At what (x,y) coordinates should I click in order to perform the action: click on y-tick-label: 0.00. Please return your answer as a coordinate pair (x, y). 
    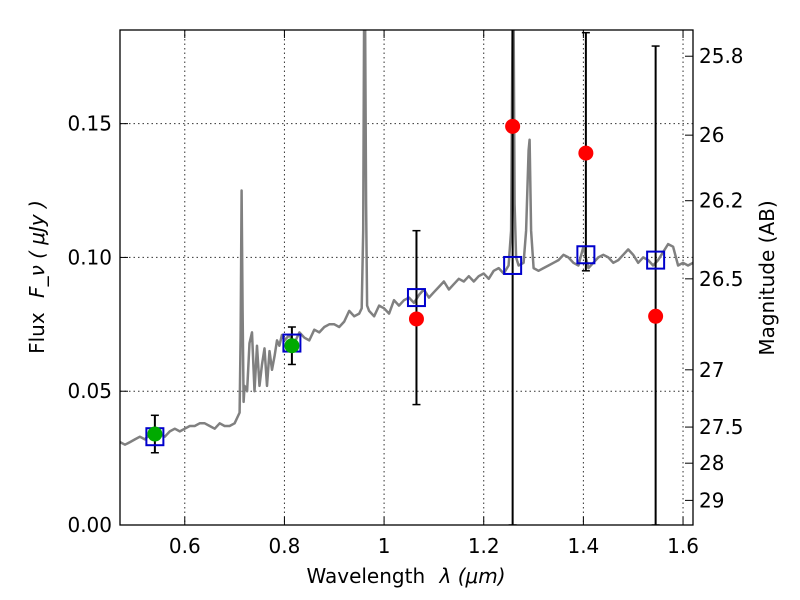
    Looking at the image, I should click on (89, 525).